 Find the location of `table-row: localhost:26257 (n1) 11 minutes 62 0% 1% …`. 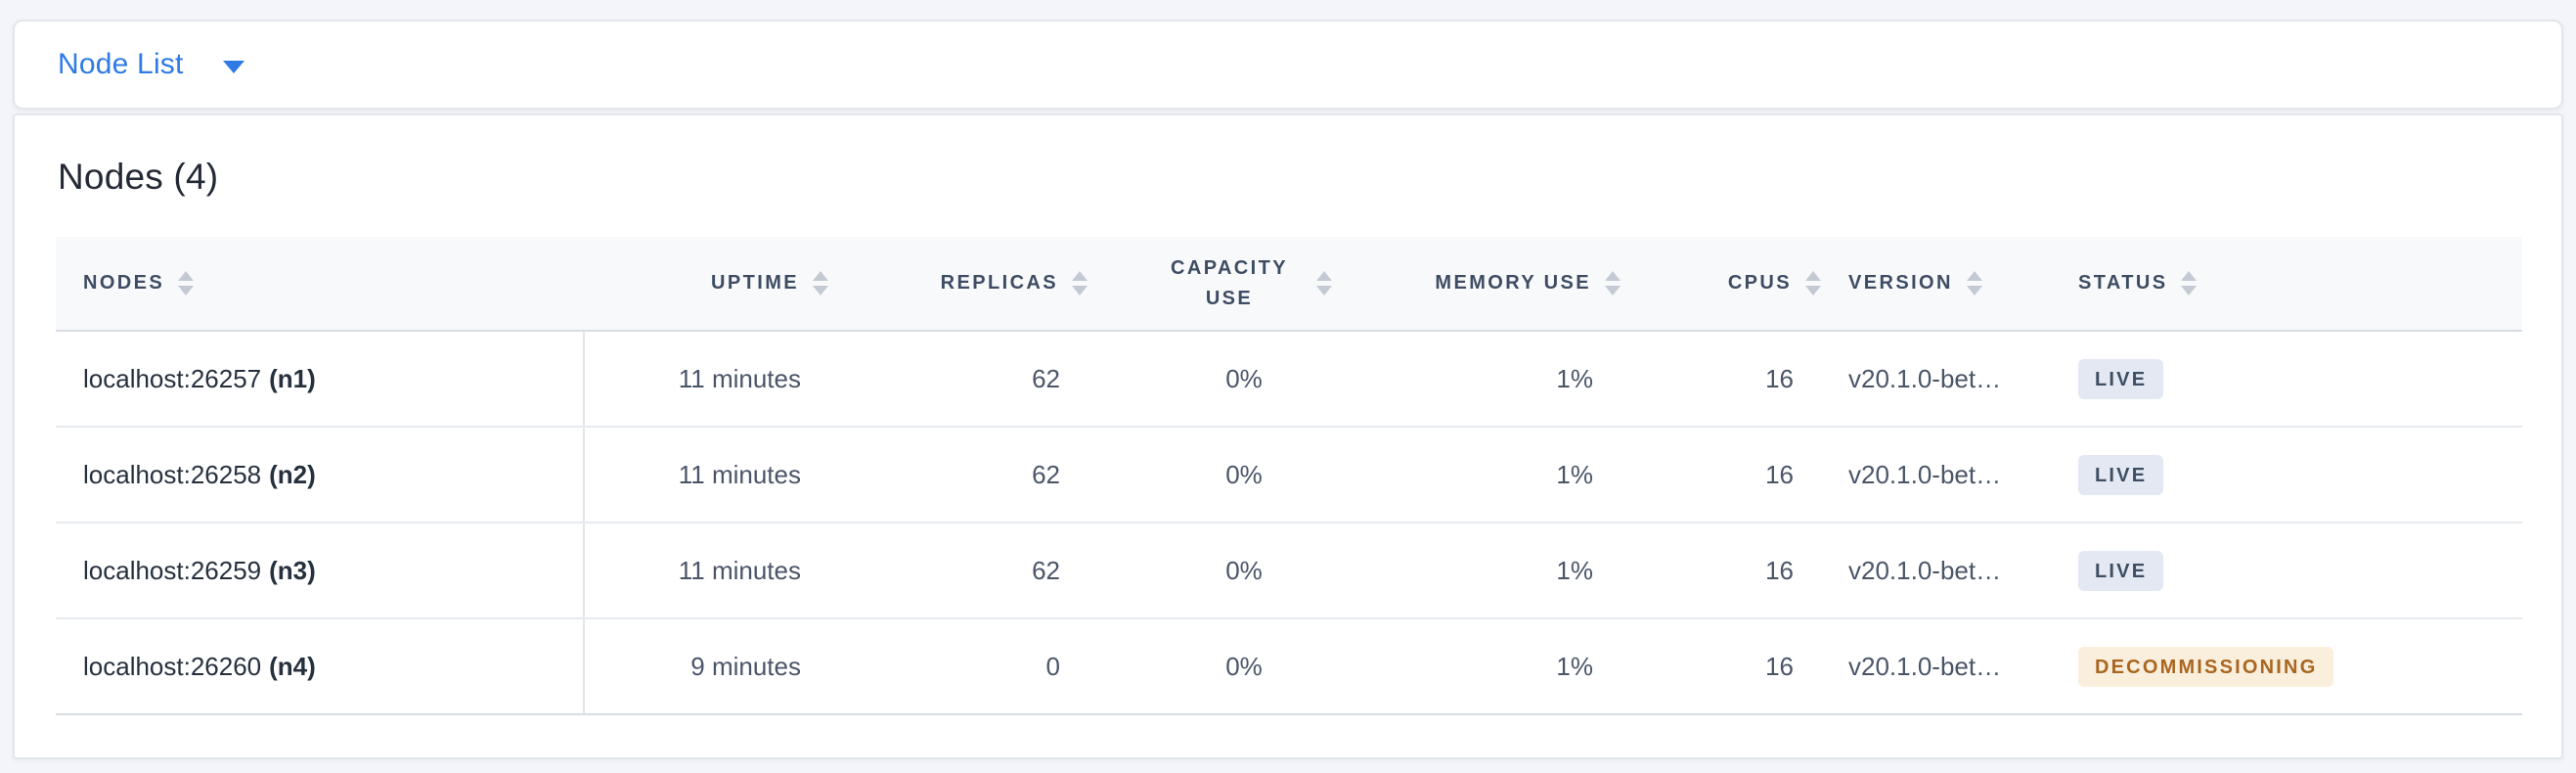

table-row: localhost:26257 (n1) 11 minutes 62 0% 1% … is located at coordinates (1289, 380).